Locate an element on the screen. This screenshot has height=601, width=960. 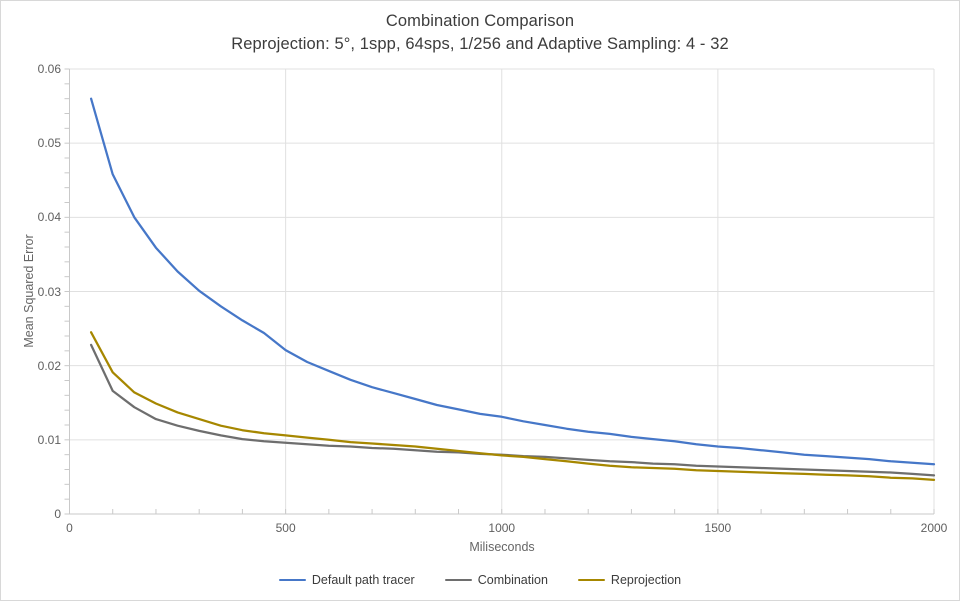
legend-label: Reprojection is located at coordinates (646, 580).